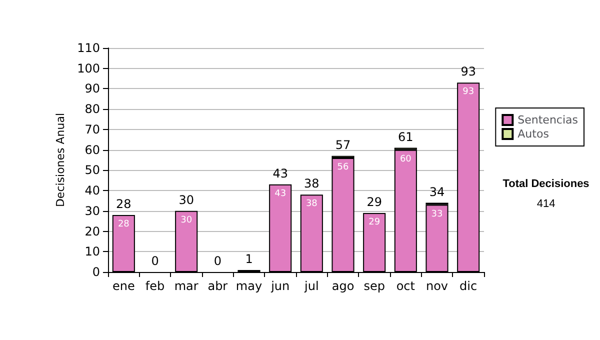  Describe the element at coordinates (548, 120) in the screenshot. I see `legend-label: Sentencias` at that location.